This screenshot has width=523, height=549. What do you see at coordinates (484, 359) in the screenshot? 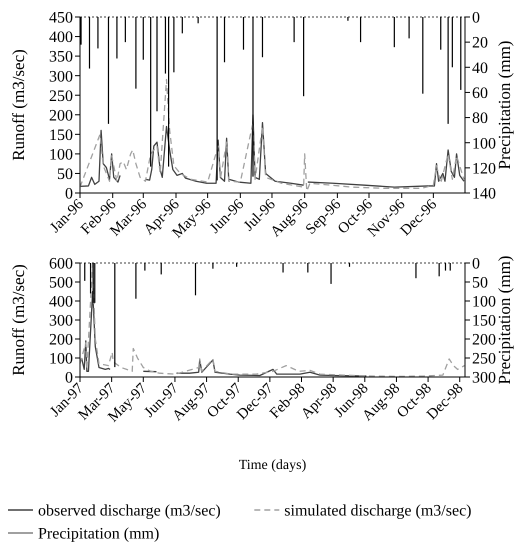
I see `y2-tick-label: 250` at bounding box center [484, 359].